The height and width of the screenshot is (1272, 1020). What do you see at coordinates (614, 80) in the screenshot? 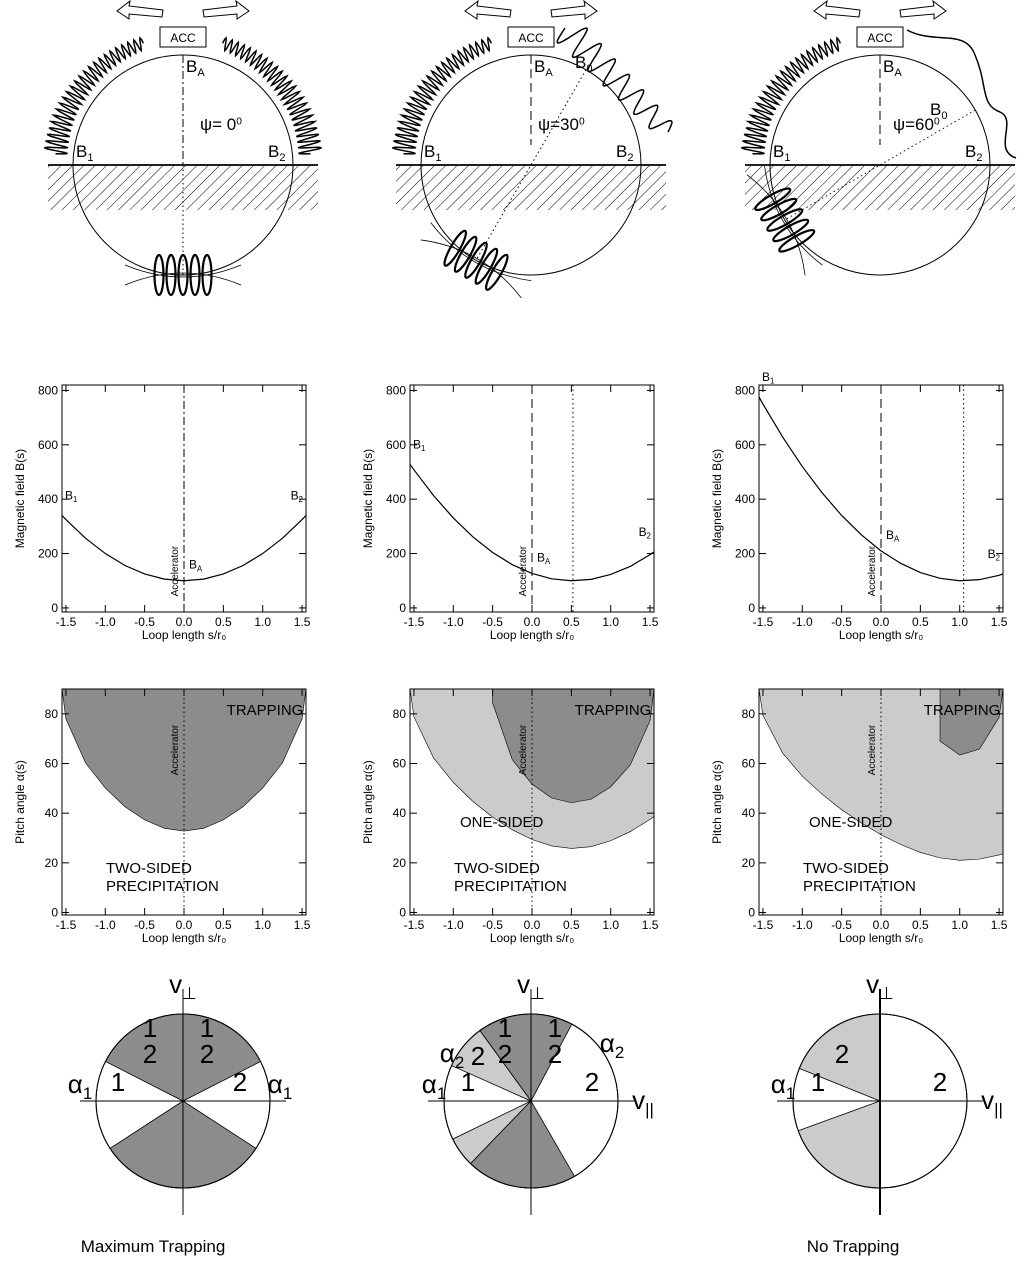
I see `escaping-wave` at bounding box center [614, 80].